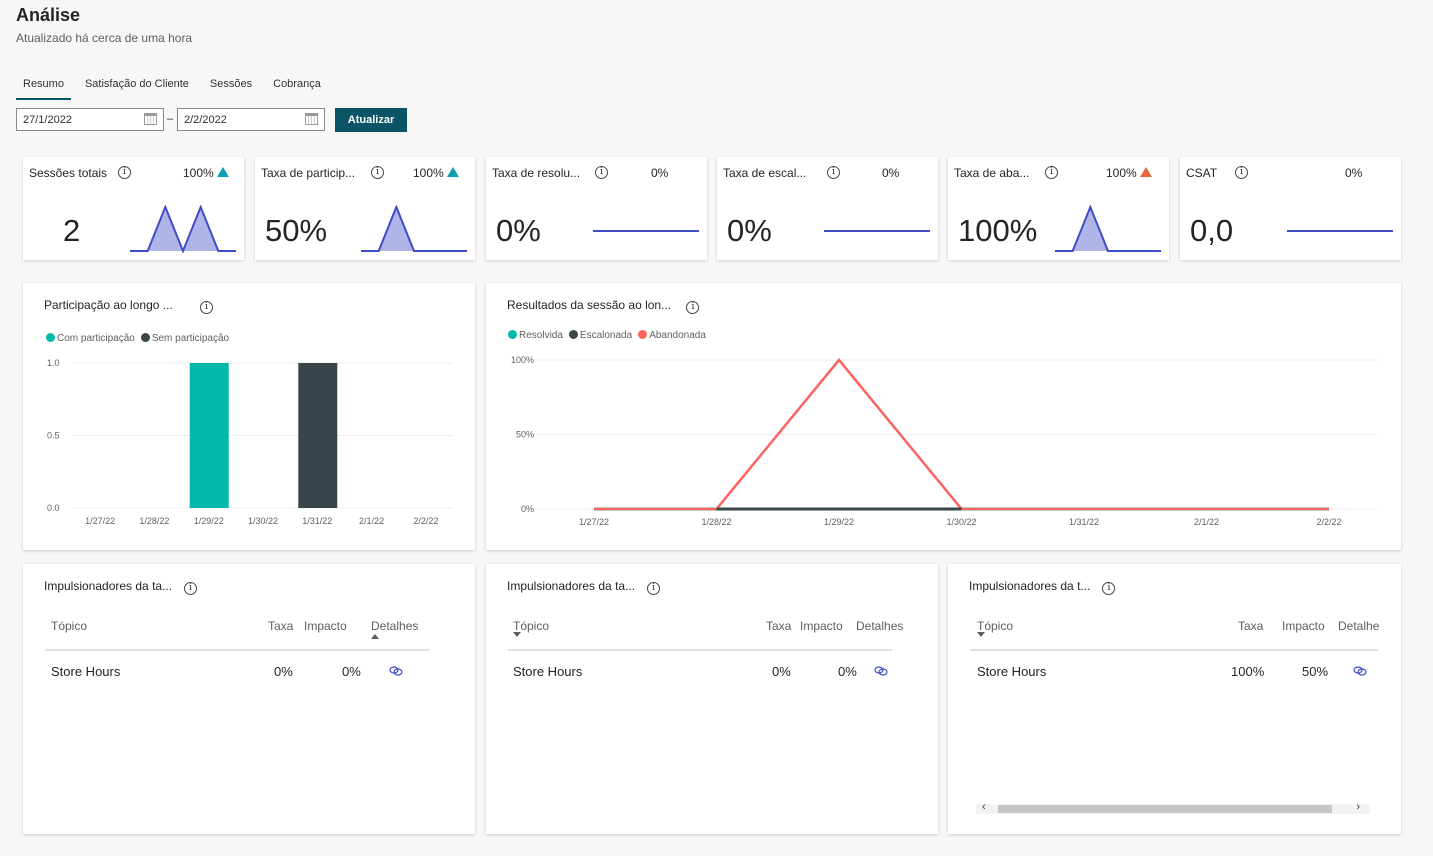 The height and width of the screenshot is (856, 1433). Describe the element at coordinates (1359, 626) in the screenshot. I see `column-header: Detalhe` at that location.